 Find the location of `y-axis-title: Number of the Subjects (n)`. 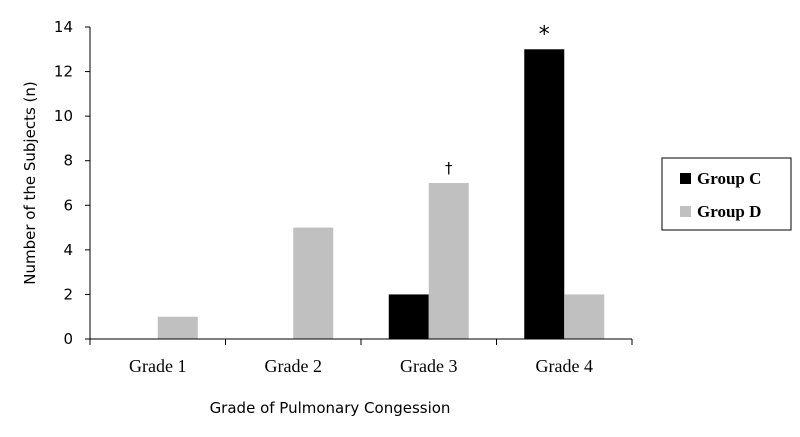

y-axis-title: Number of the Subjects (n) is located at coordinates (30, 183).